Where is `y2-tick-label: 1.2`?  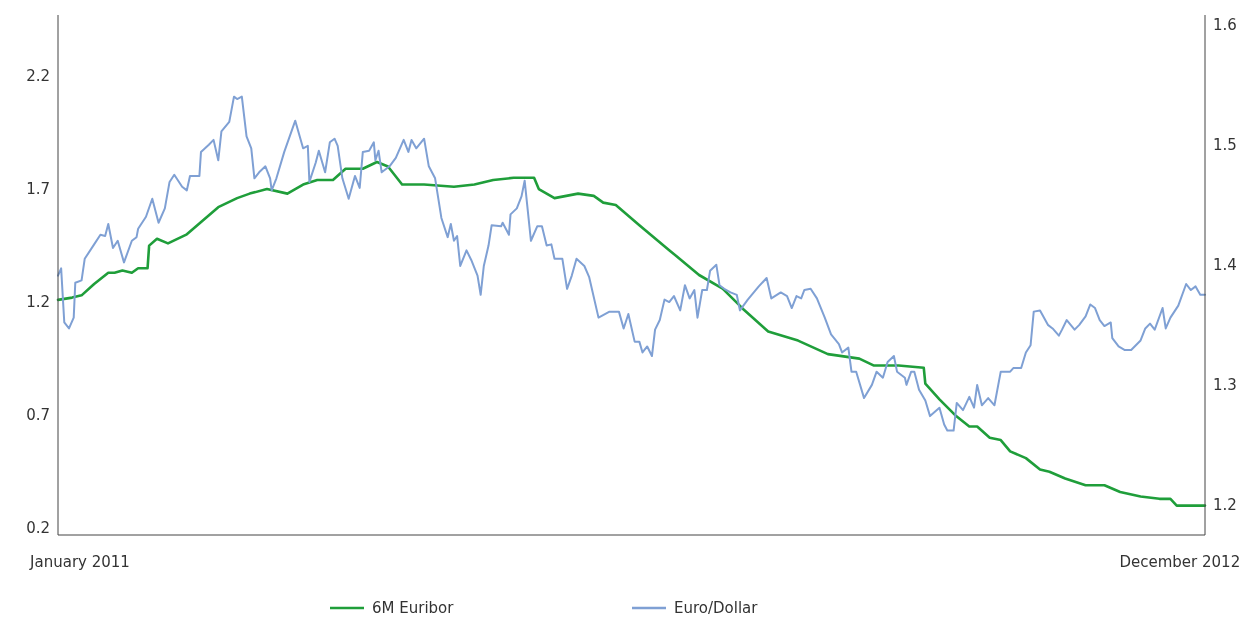 y2-tick-label: 1.2 is located at coordinates (1225, 505).